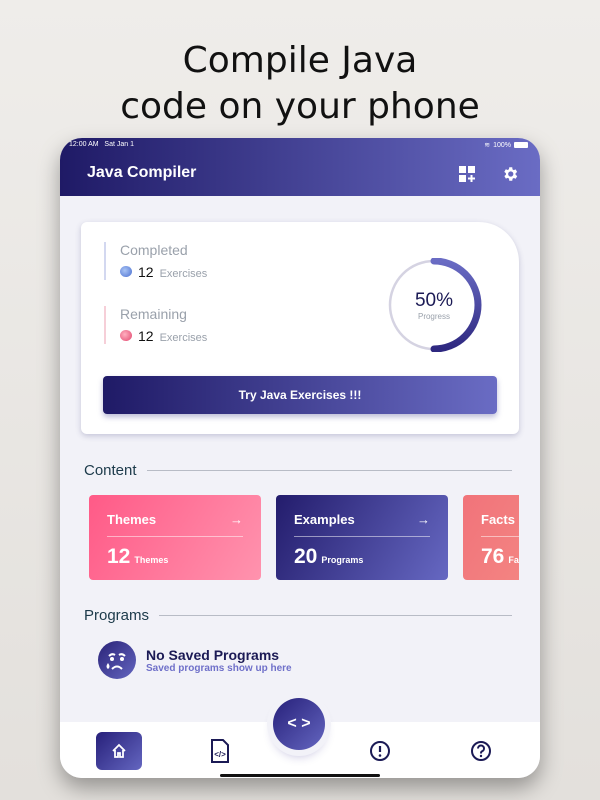  I want to click on nav-help, so click(481, 751).